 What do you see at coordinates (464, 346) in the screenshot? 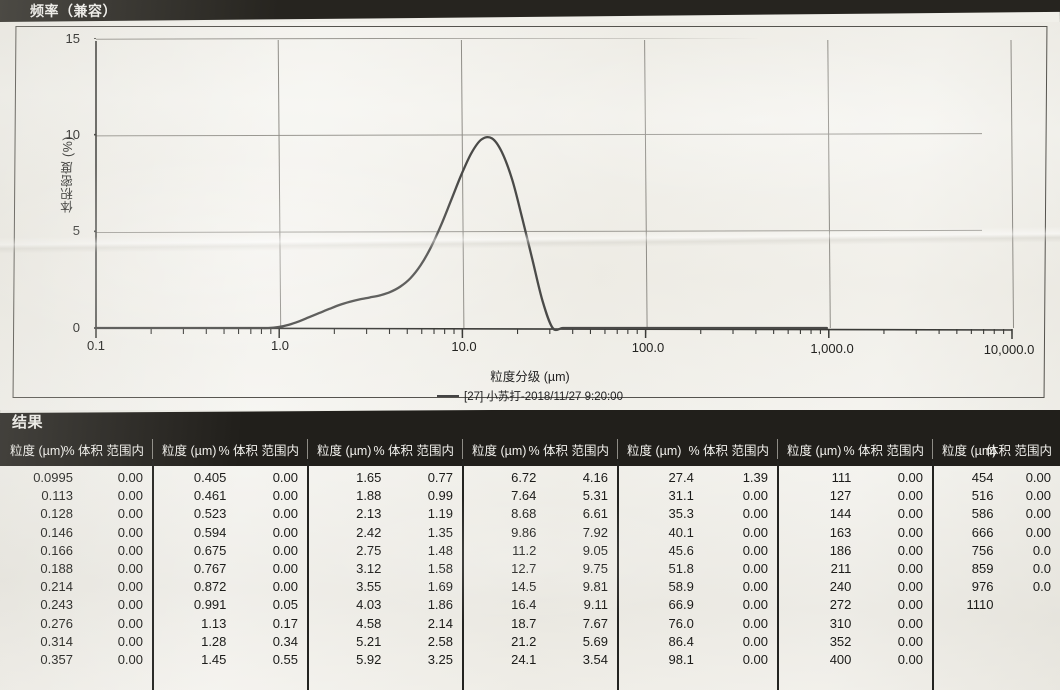
I see `x-tick-2: 10.0` at bounding box center [464, 346].